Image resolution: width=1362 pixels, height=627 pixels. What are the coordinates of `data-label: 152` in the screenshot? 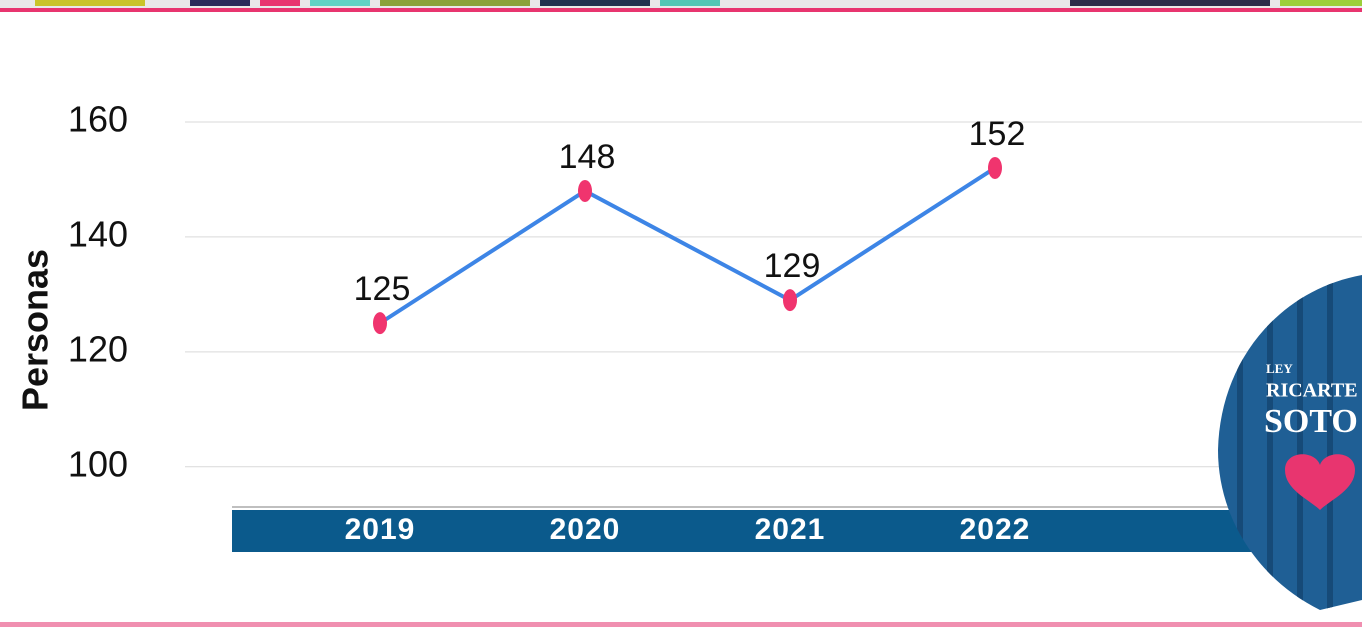 It's located at (997, 134).